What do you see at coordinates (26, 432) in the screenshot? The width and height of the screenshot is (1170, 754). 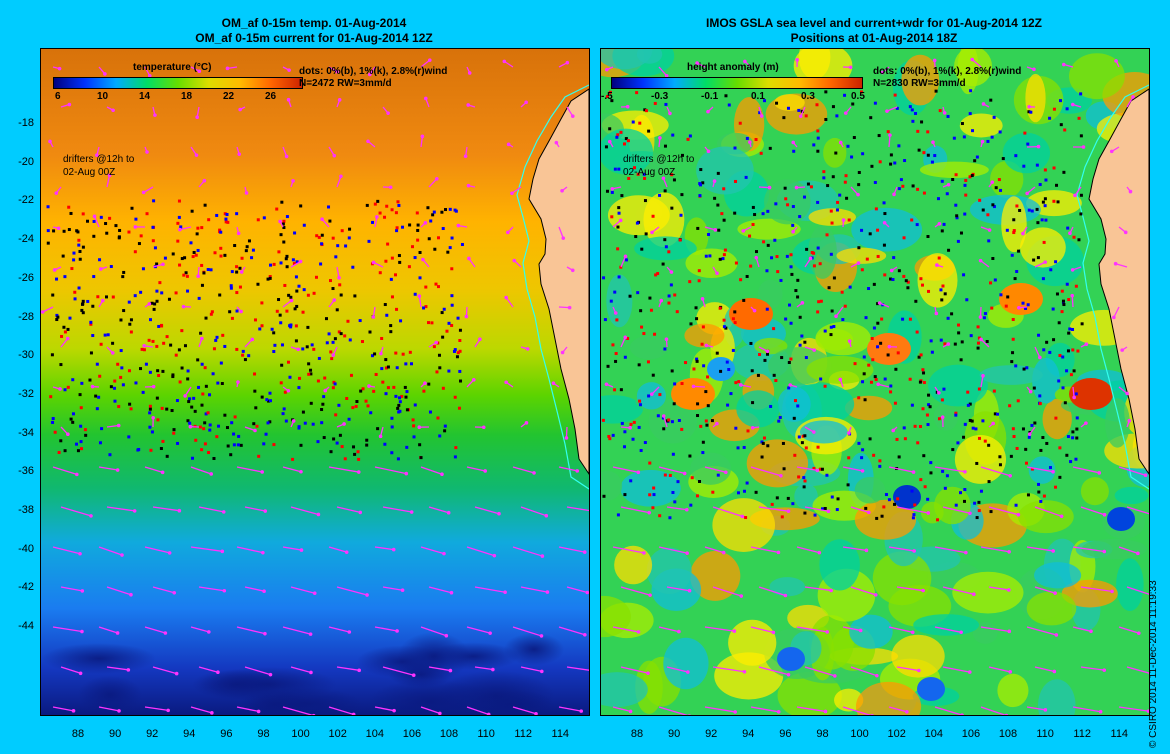 I see `latitude-tick-label: -34` at bounding box center [26, 432].